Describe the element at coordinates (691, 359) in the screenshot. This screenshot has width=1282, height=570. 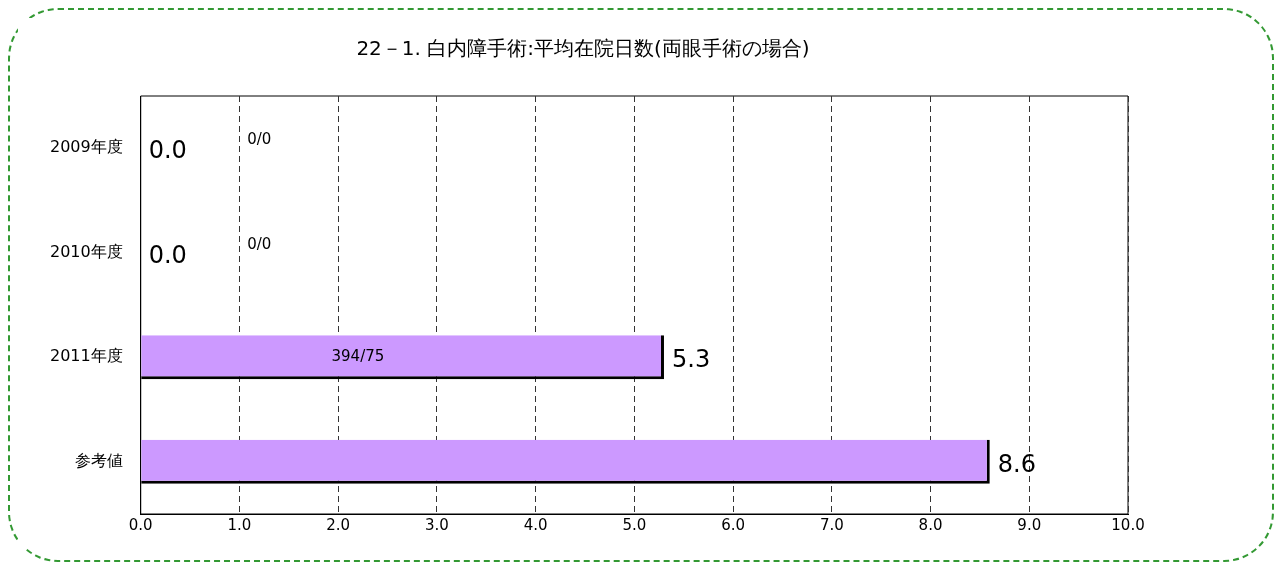
I see `data-label: 5.3` at that location.